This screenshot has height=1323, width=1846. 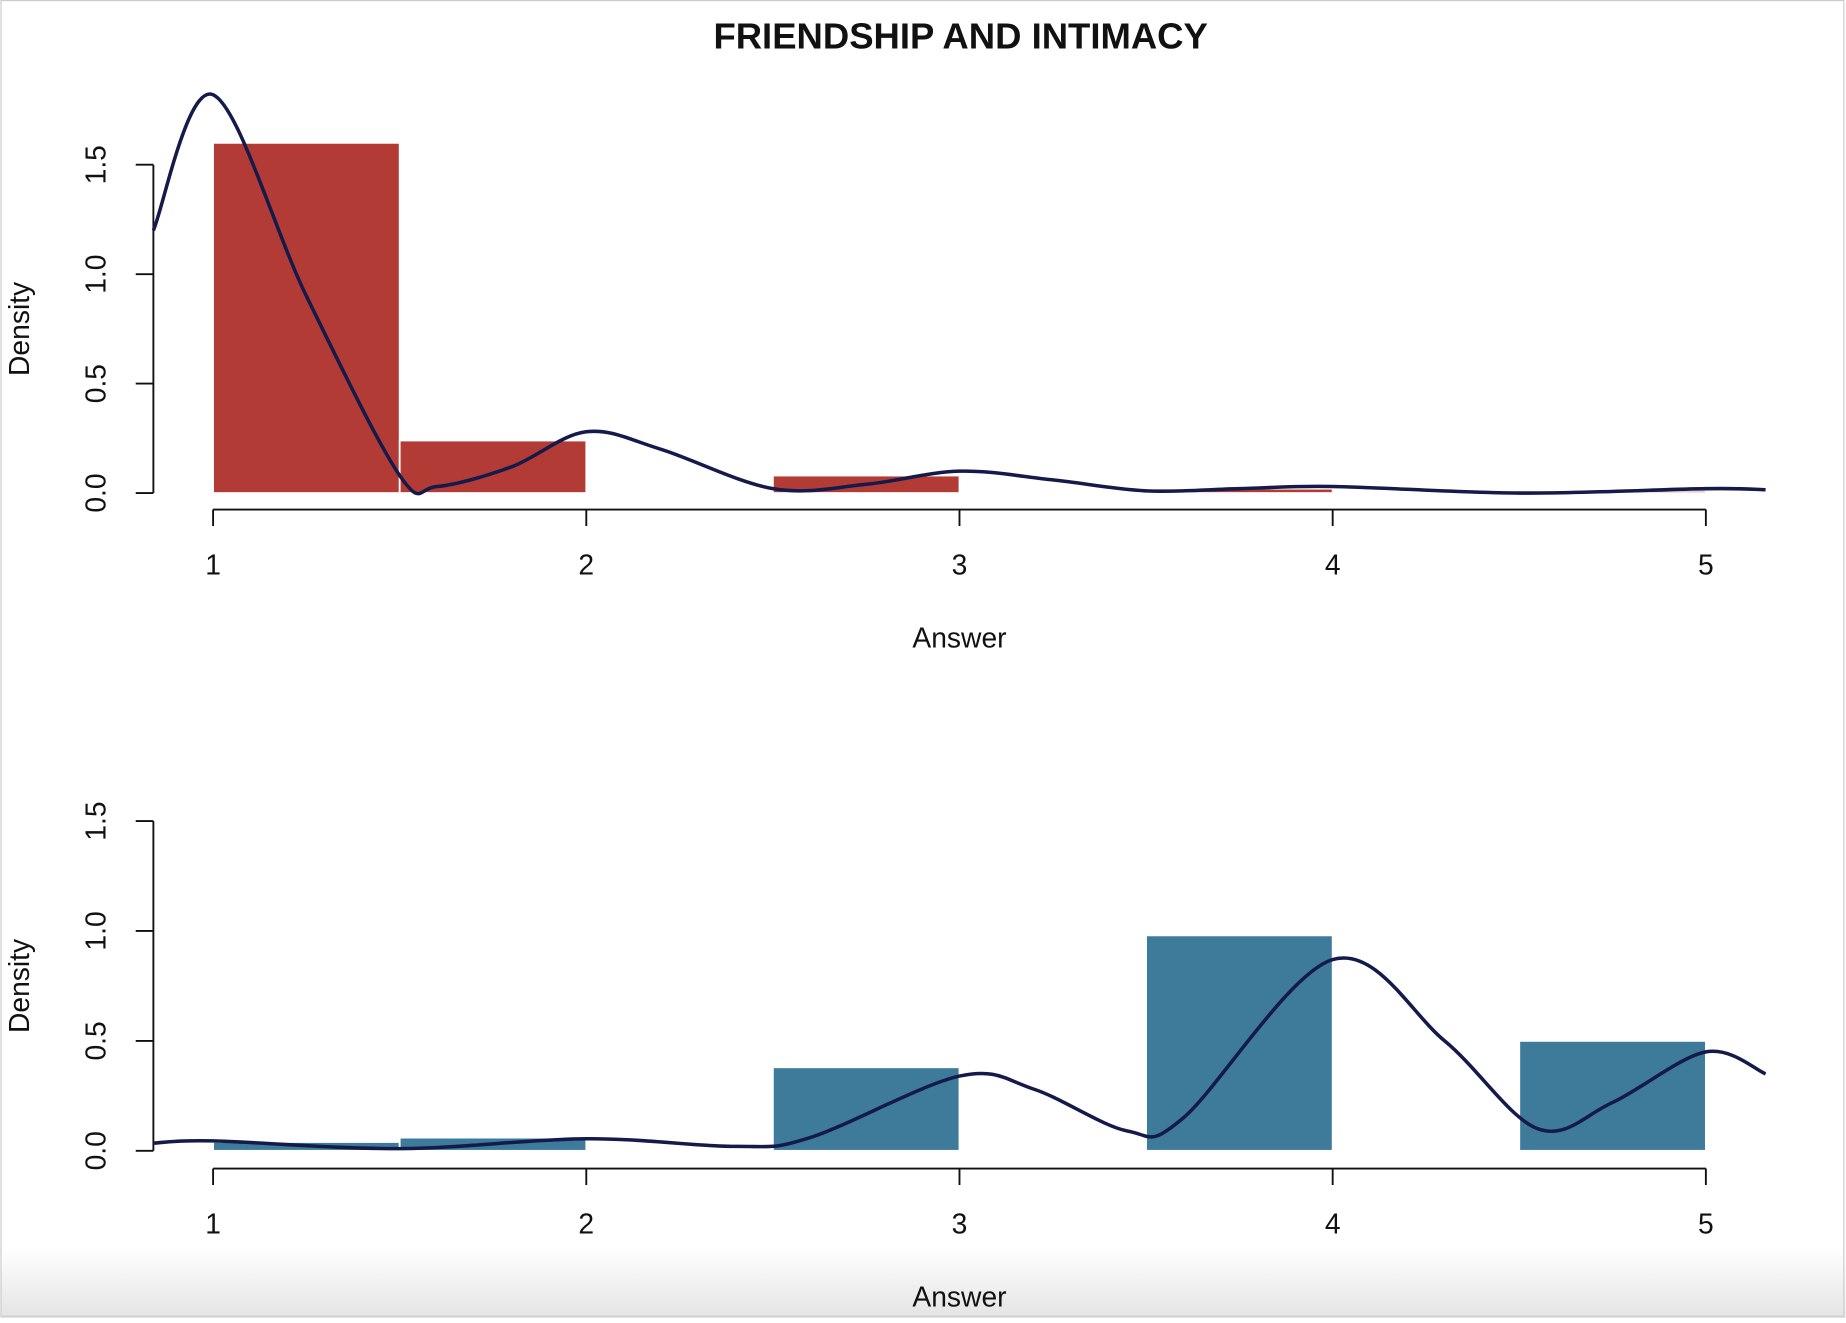 What do you see at coordinates (960, 1053) in the screenshot?
I see `density-curve` at bounding box center [960, 1053].